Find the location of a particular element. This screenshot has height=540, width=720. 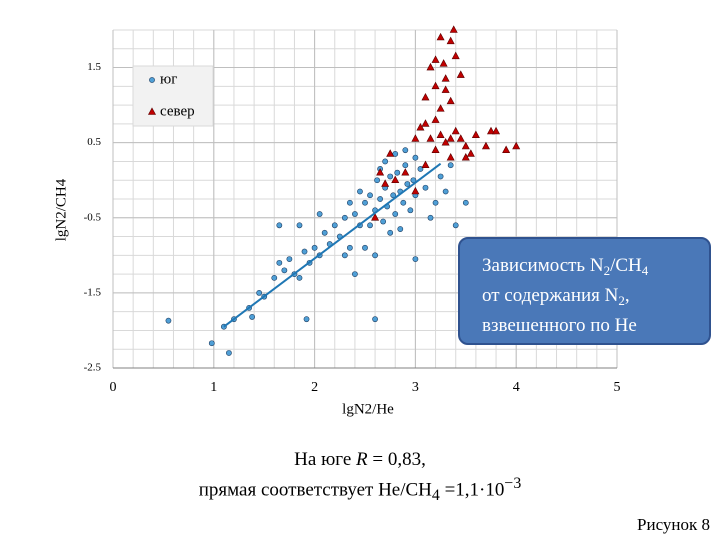

caption-sub: 4 is located at coordinates (435, 496).